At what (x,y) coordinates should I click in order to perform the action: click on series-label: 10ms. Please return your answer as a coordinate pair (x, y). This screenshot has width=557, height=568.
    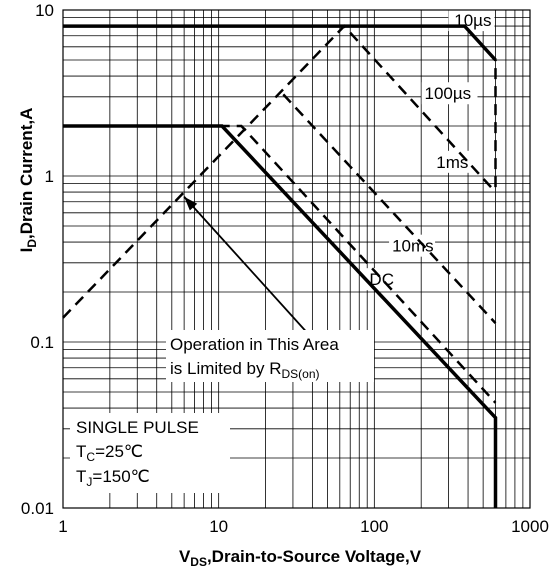
    Looking at the image, I should click on (413, 246).